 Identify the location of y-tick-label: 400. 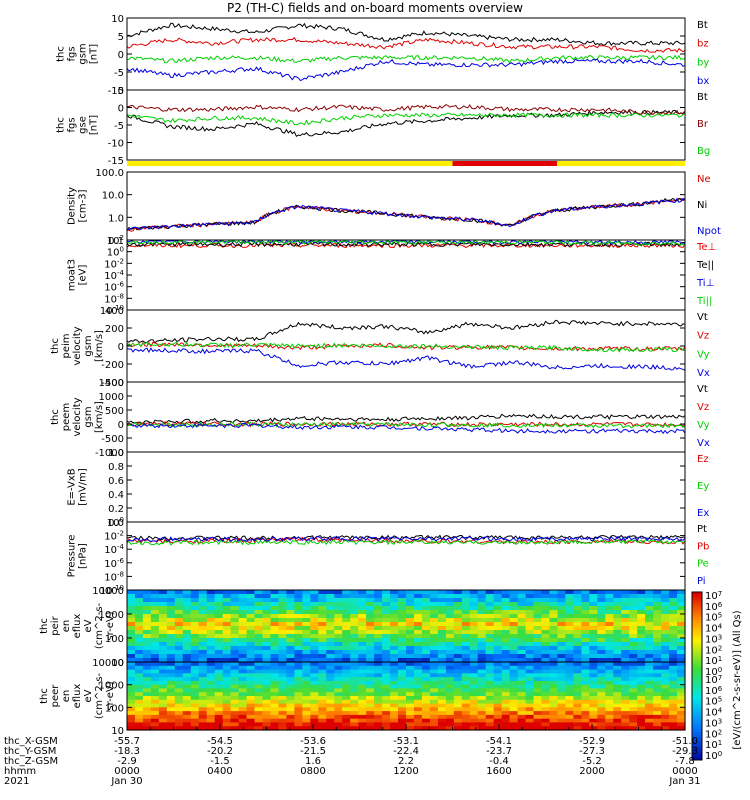
(114, 311).